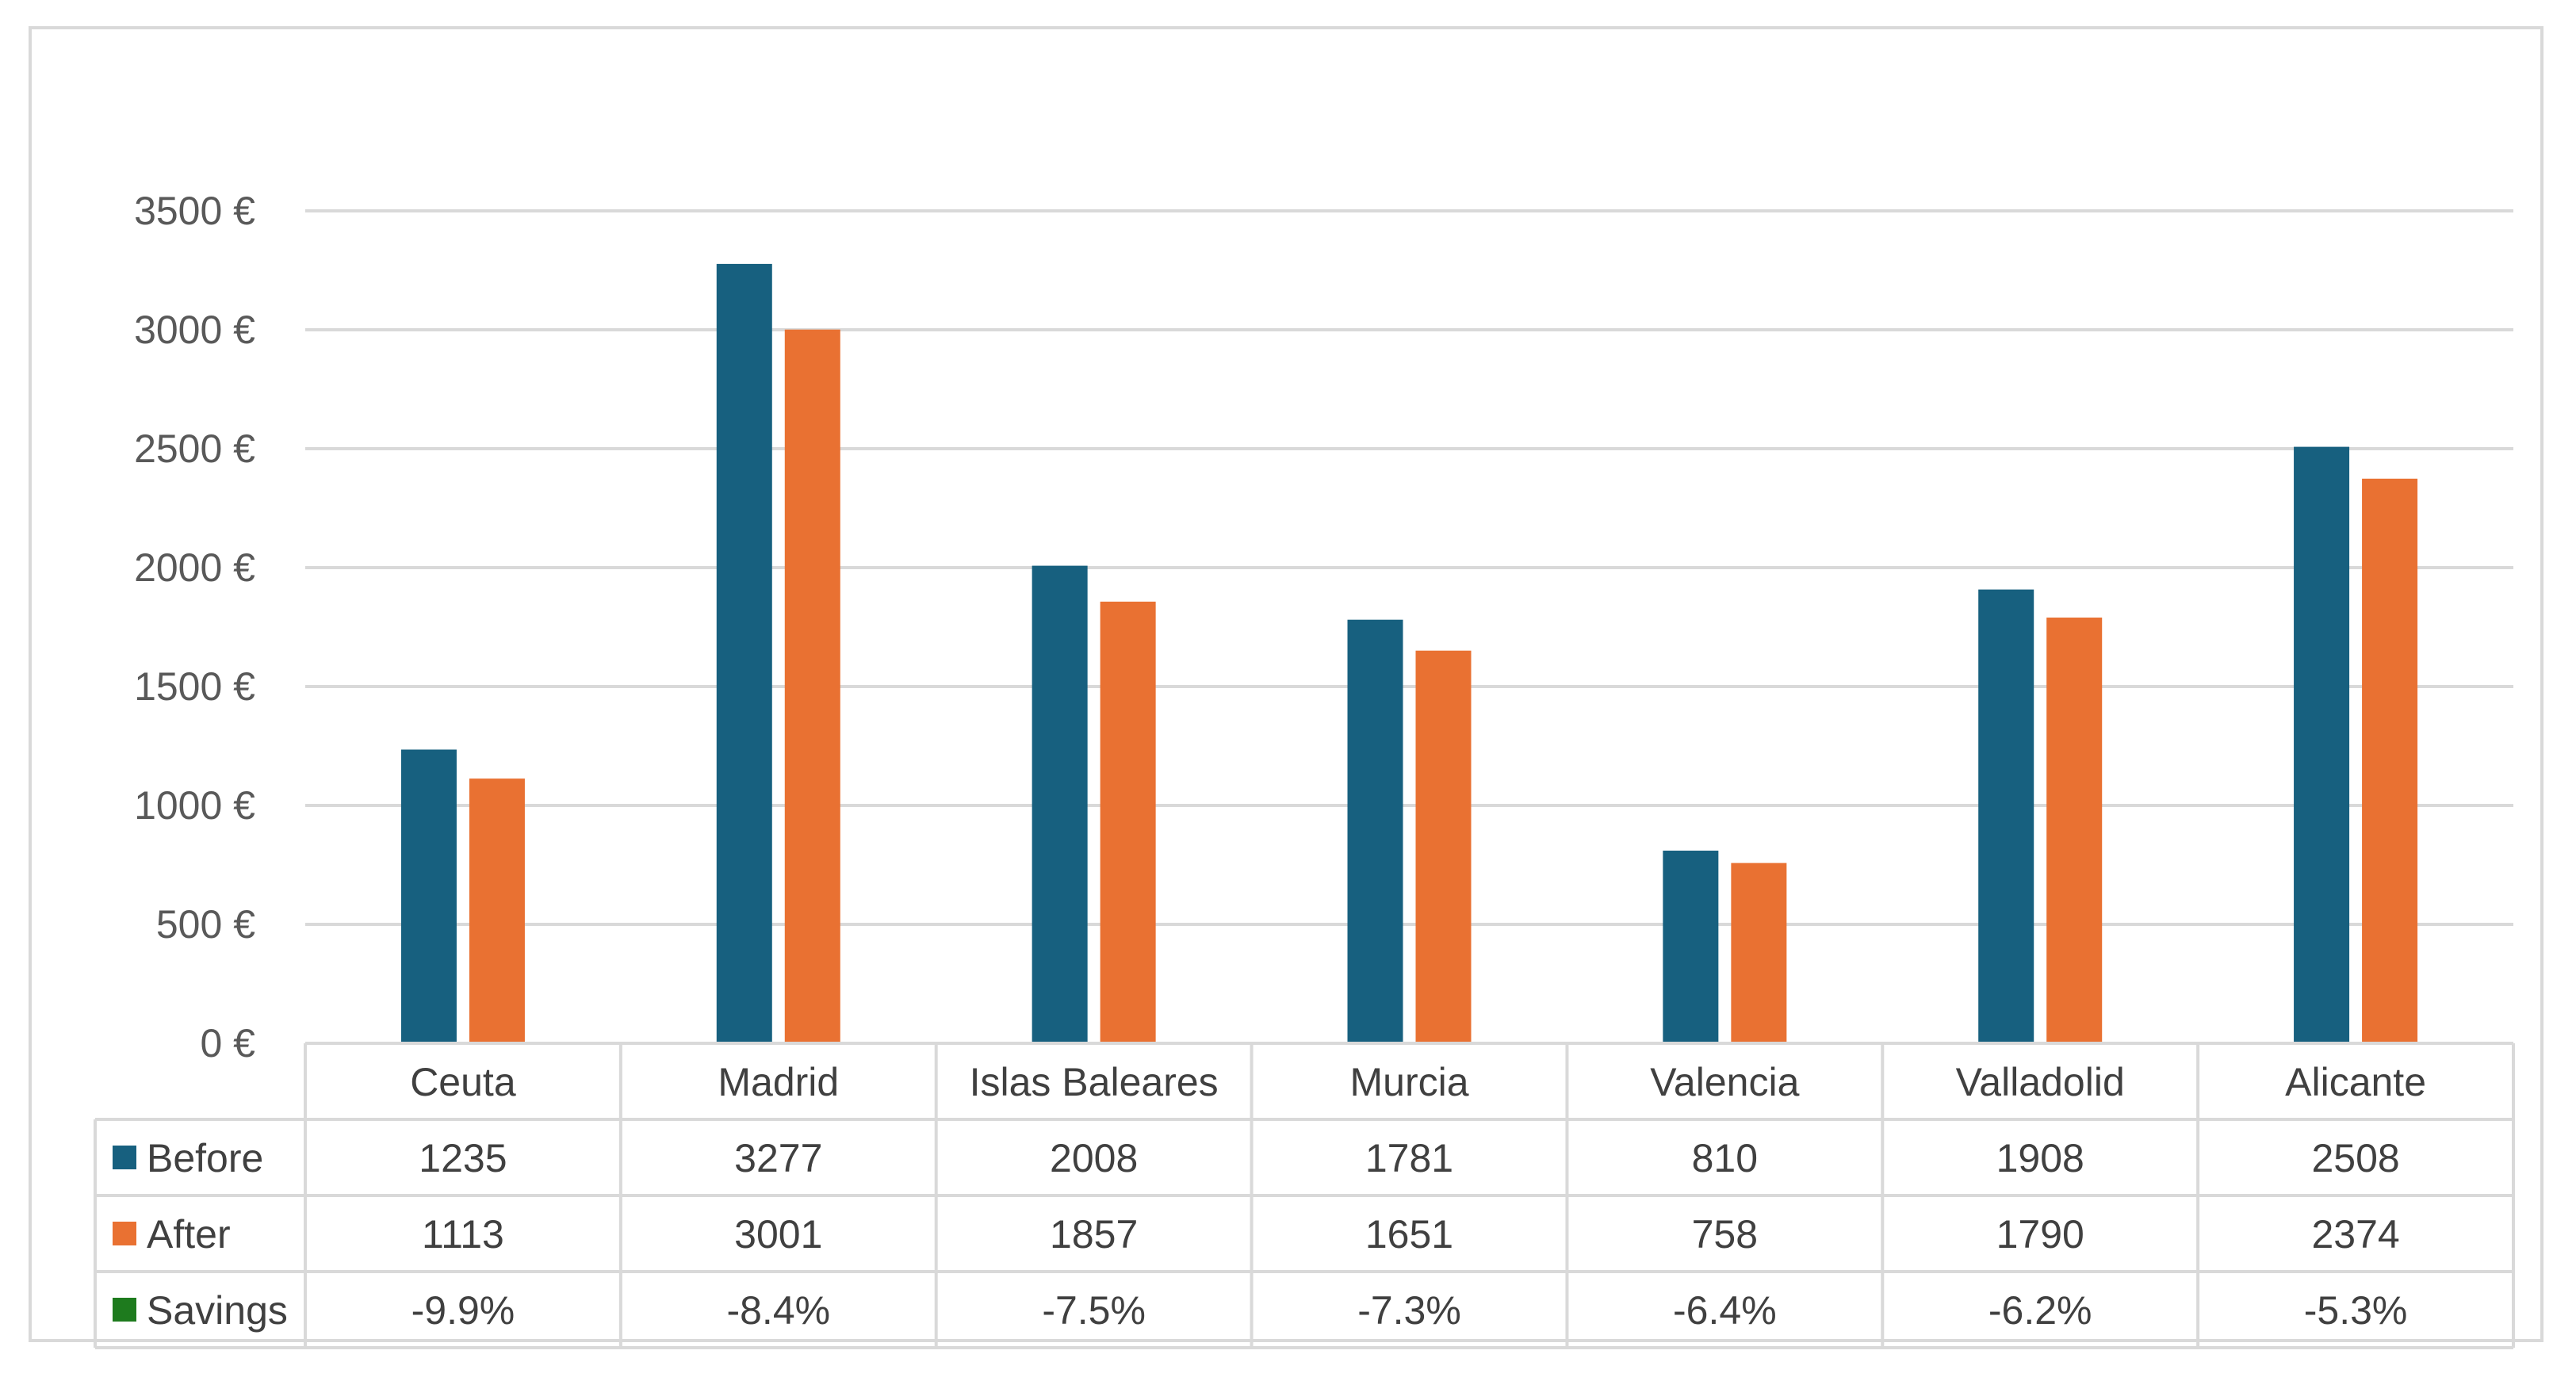 The height and width of the screenshot is (1381, 2576). Describe the element at coordinates (1409, 1310) in the screenshot. I see `table-cell: -7.3%` at that location.